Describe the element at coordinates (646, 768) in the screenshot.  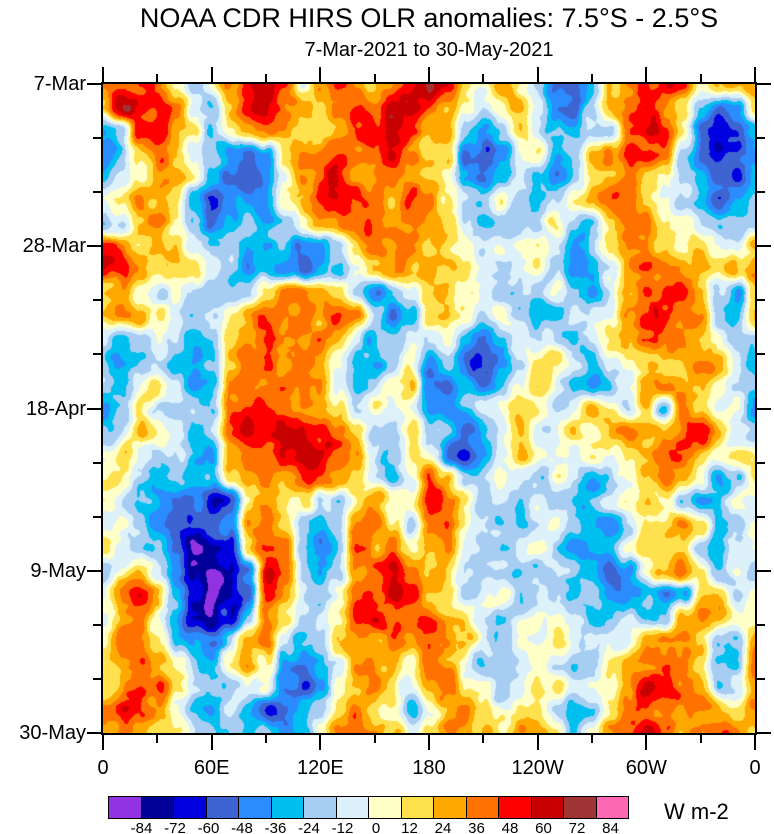
I see `x-tick-label: 60W` at that location.